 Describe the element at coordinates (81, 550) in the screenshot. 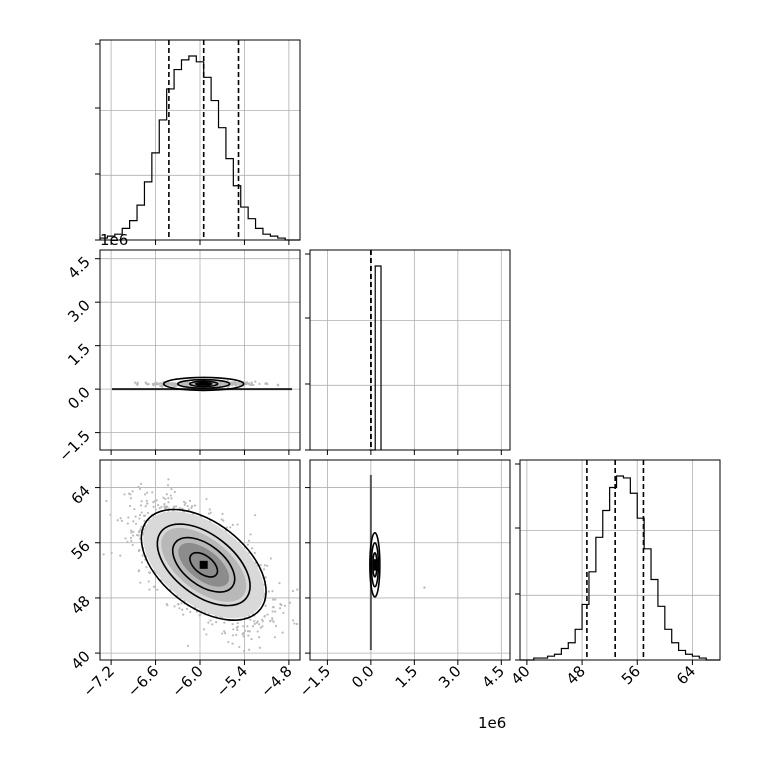

I see `y-tick-label: 56` at that location.